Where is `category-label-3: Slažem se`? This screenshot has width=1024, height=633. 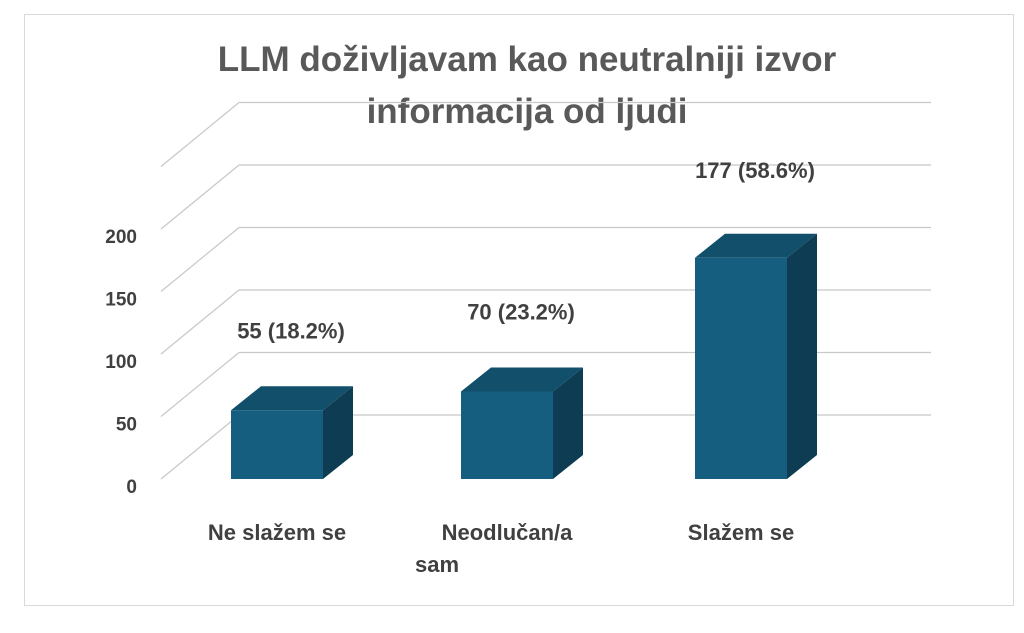 category-label-3: Slažem se is located at coordinates (741, 532).